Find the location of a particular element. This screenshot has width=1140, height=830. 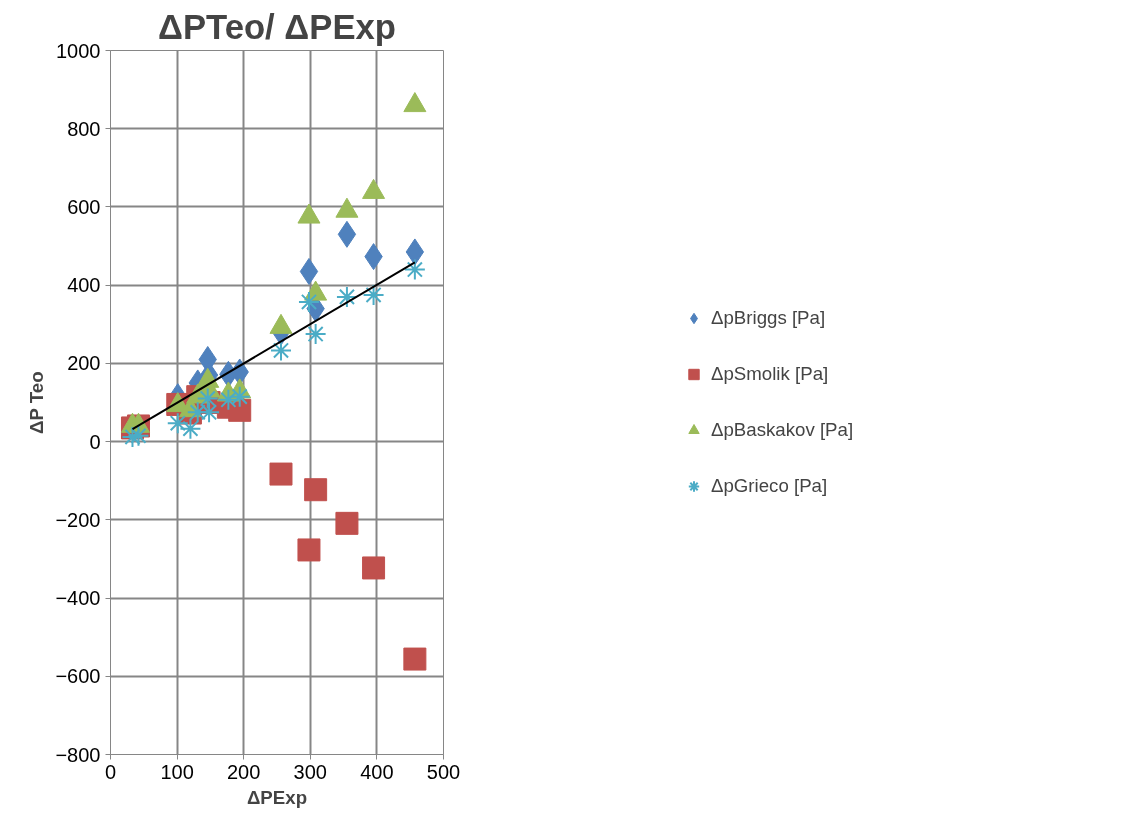

y-tick-label: 0 is located at coordinates (95, 441).